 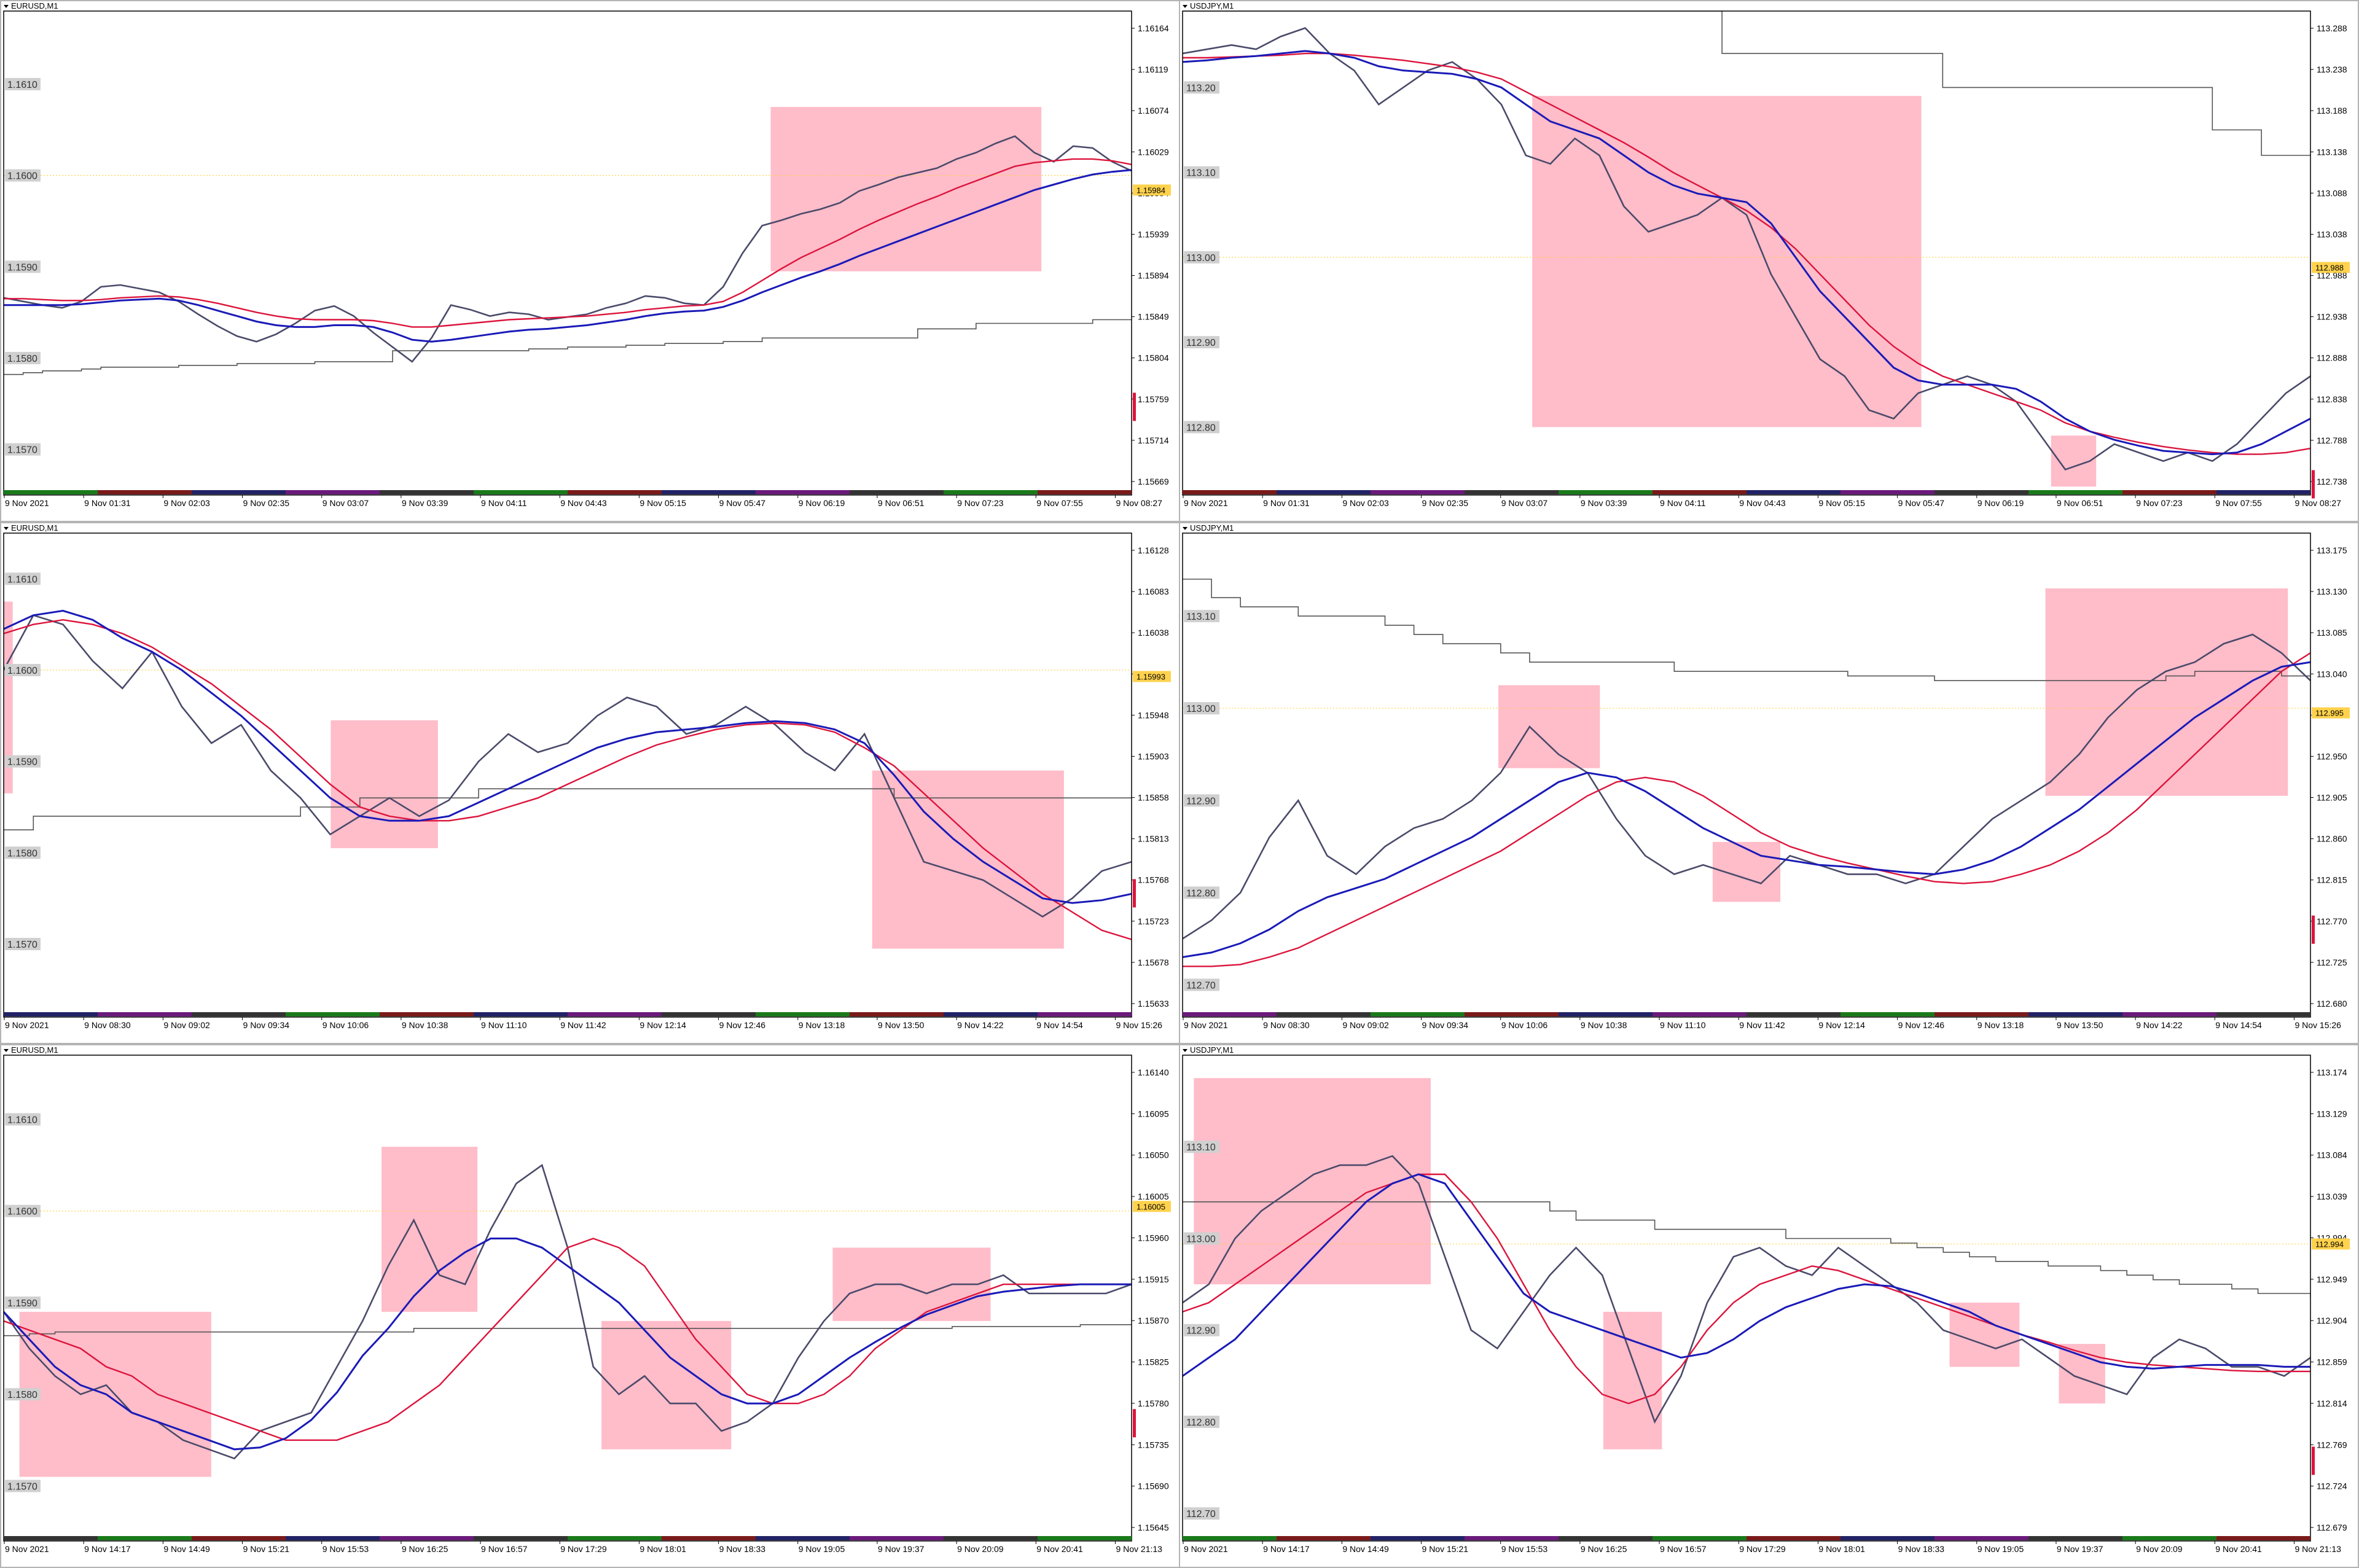 What do you see at coordinates (981, 1549) in the screenshot?
I see `time-tick-label-12: 9 Nov 20:09` at bounding box center [981, 1549].